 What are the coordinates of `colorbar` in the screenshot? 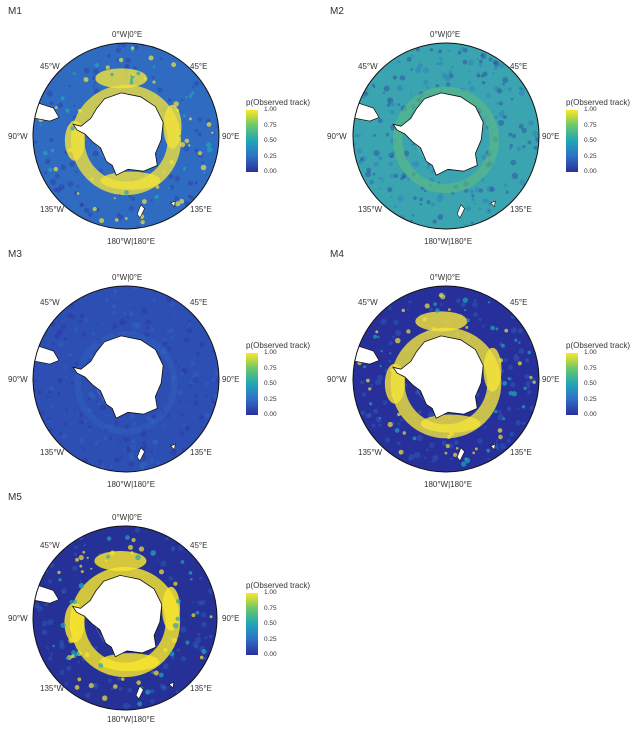 It's located at (572, 141).